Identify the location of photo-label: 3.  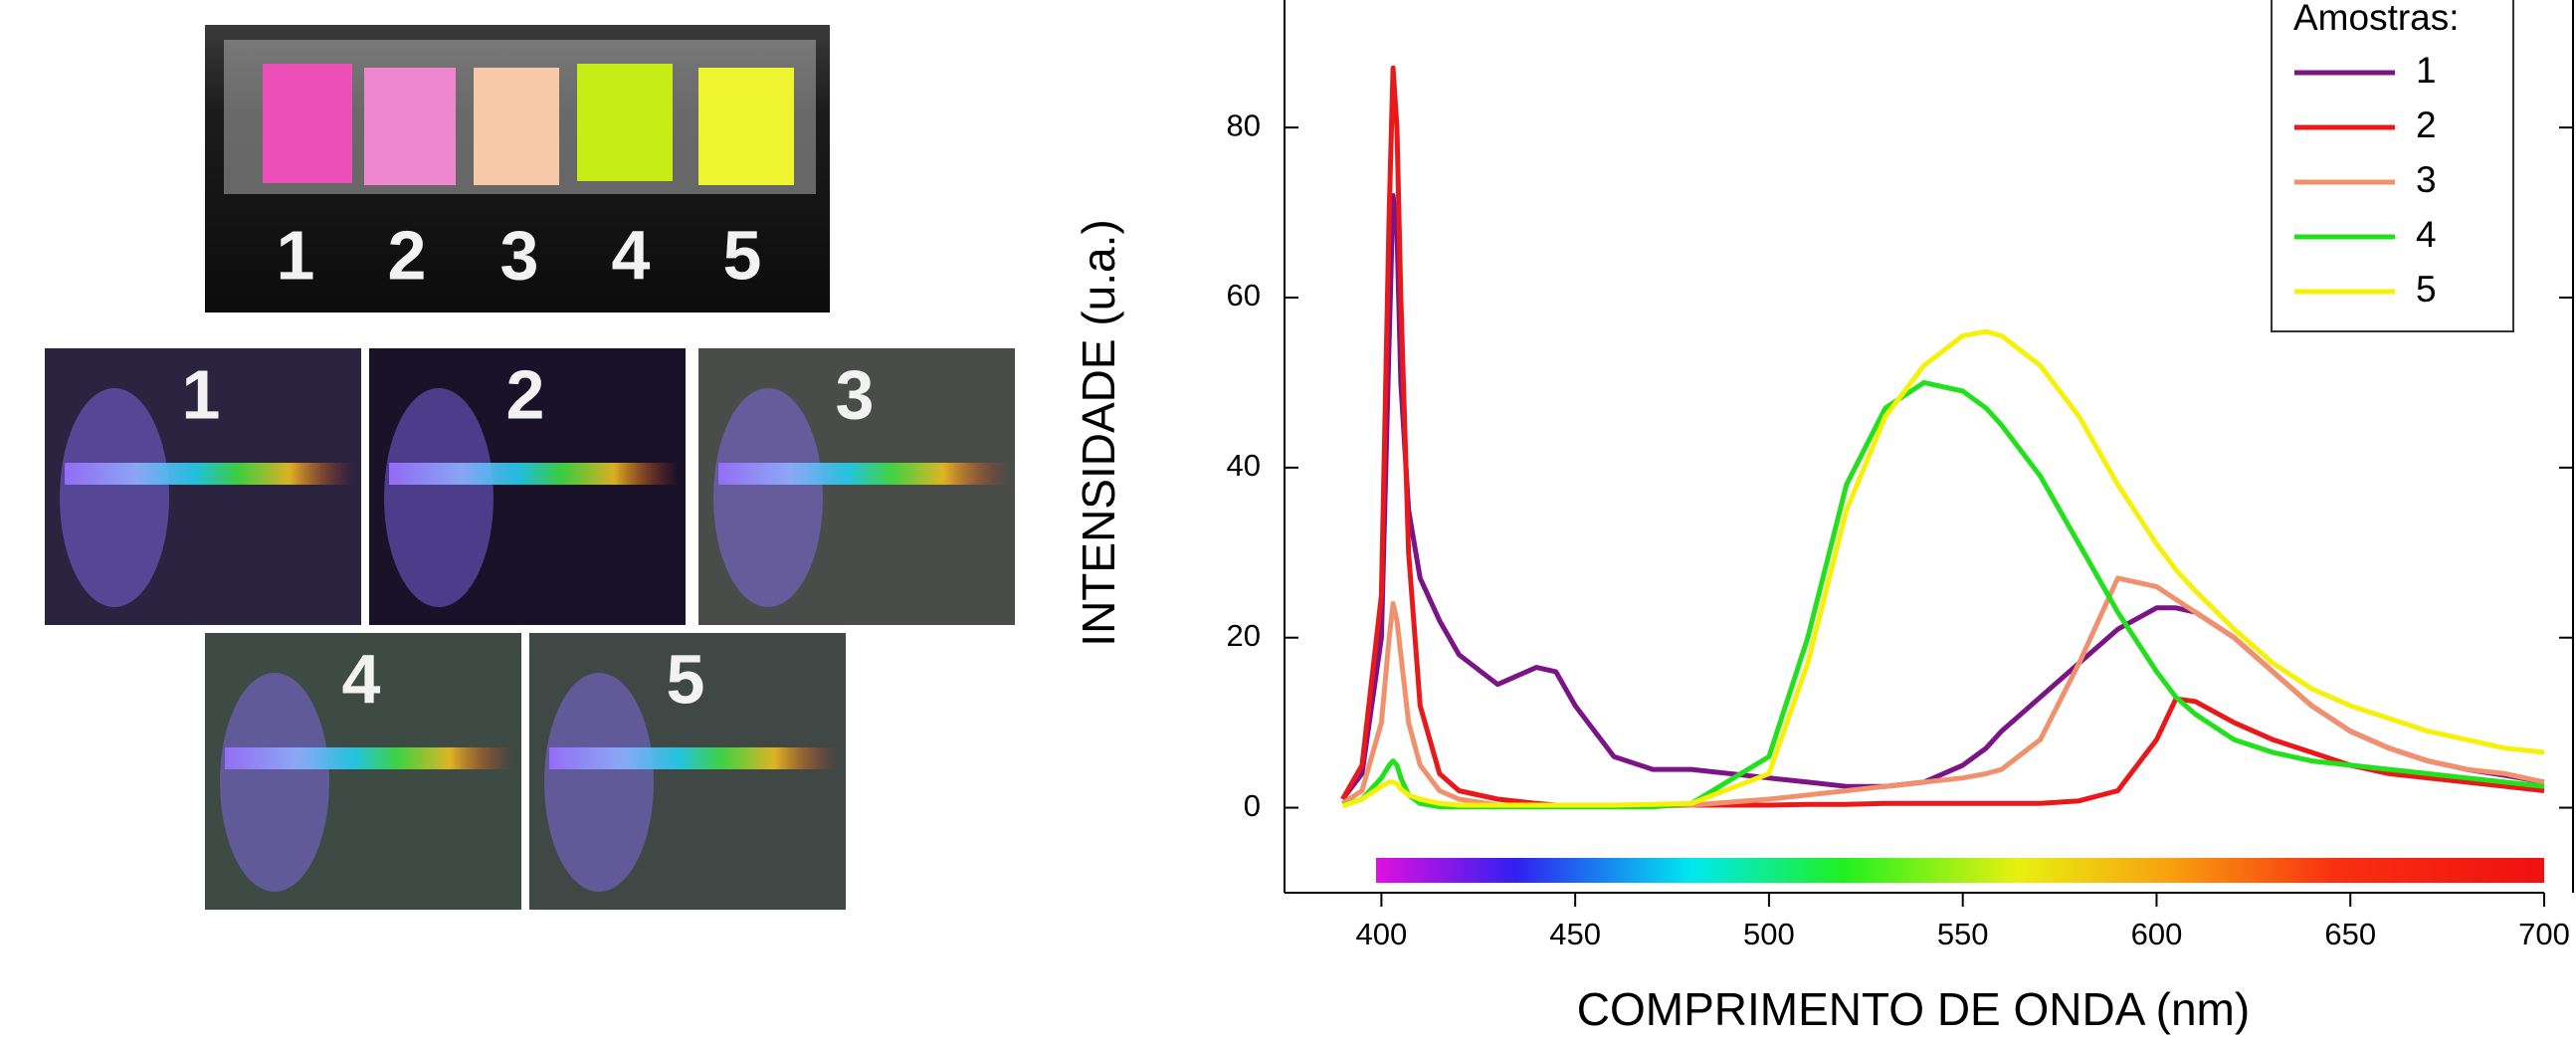
(855, 394).